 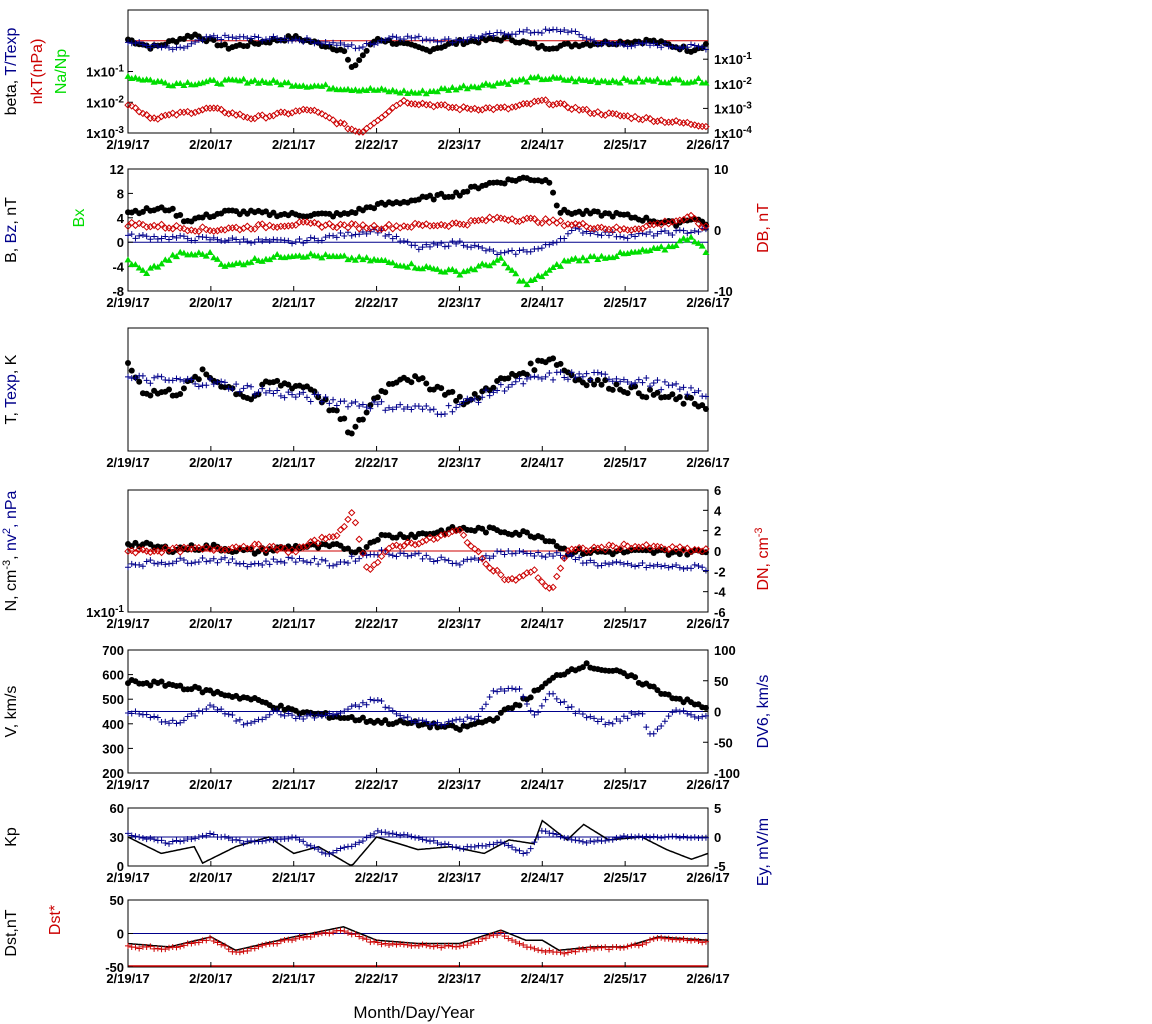 What do you see at coordinates (37, 72) in the screenshot?
I see `y-axis-label-secondary: nkT(nPa)` at bounding box center [37, 72].